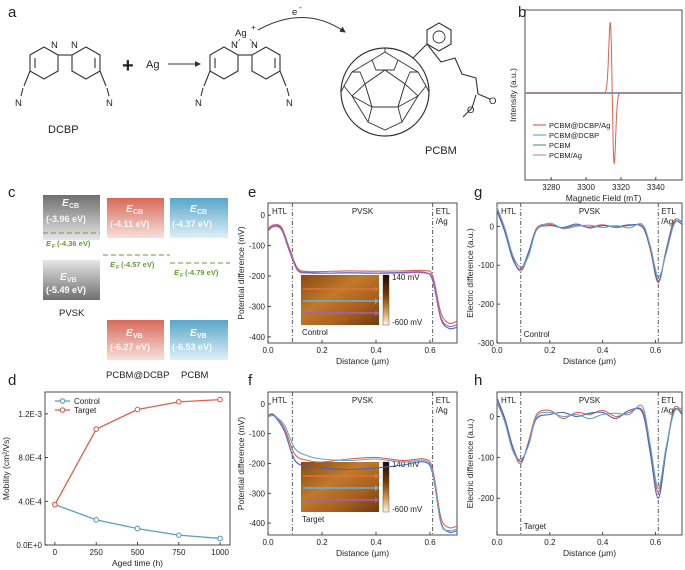  Describe the element at coordinates (486, 304) in the screenshot. I see `electric-control-y-tick-label: -200` at that location.